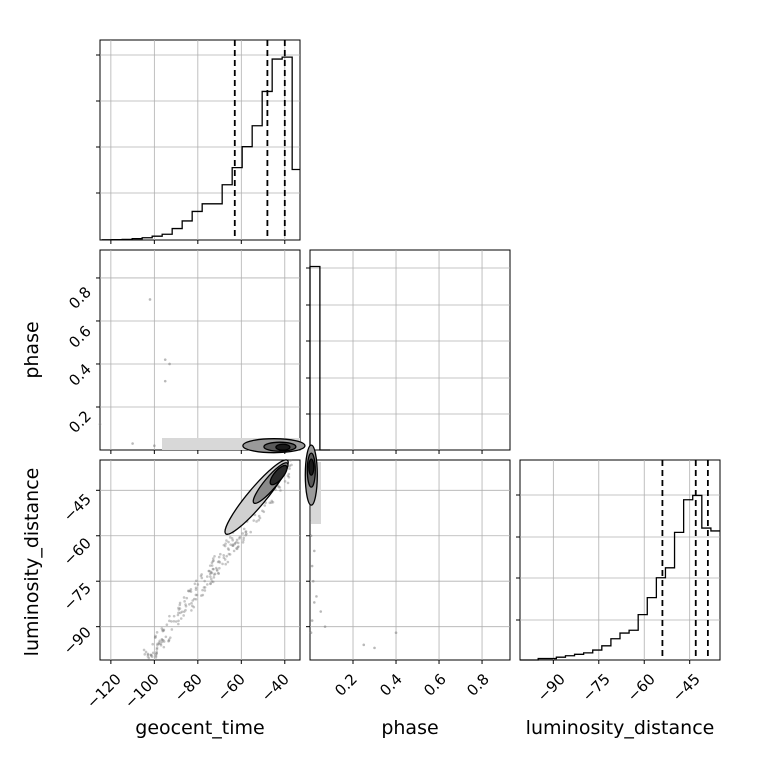 The height and width of the screenshot is (760, 760). What do you see at coordinates (435, 685) in the screenshot?
I see `x-tick-label: 0.6` at bounding box center [435, 685].